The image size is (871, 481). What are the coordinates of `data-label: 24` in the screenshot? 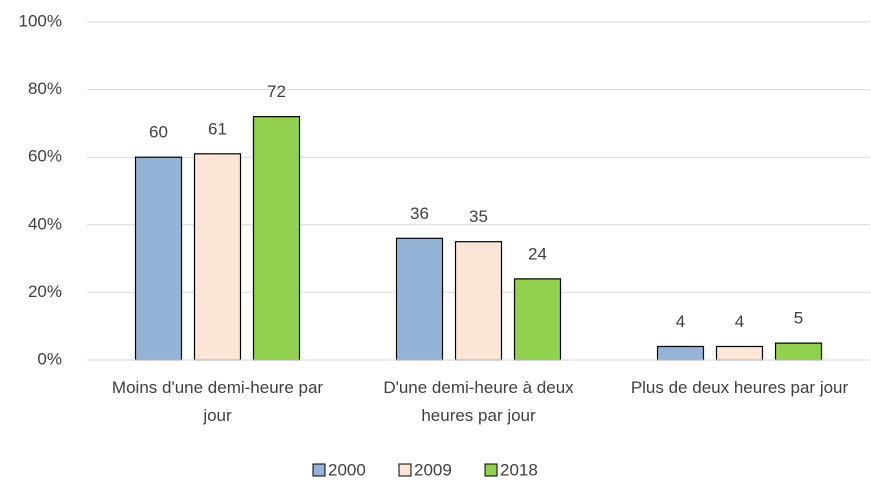 It's located at (537, 253).